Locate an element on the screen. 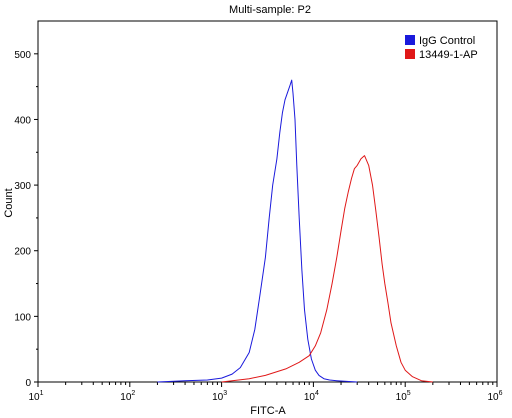 The width and height of the screenshot is (512, 418). y-tick-label: 500 is located at coordinates (22, 55).